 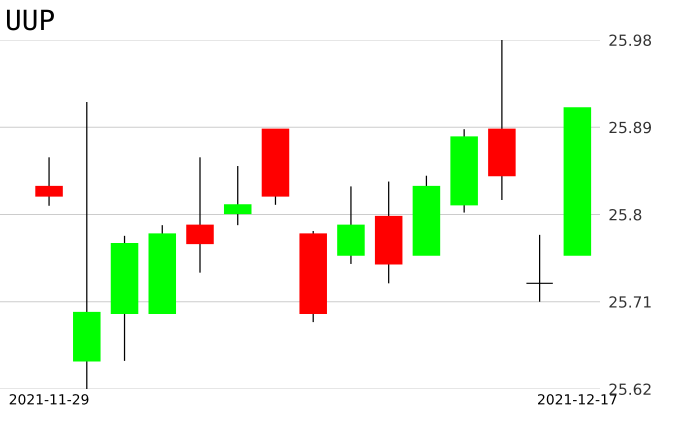 What do you see at coordinates (30, 20) in the screenshot?
I see `chart-title: UUP` at bounding box center [30, 20].